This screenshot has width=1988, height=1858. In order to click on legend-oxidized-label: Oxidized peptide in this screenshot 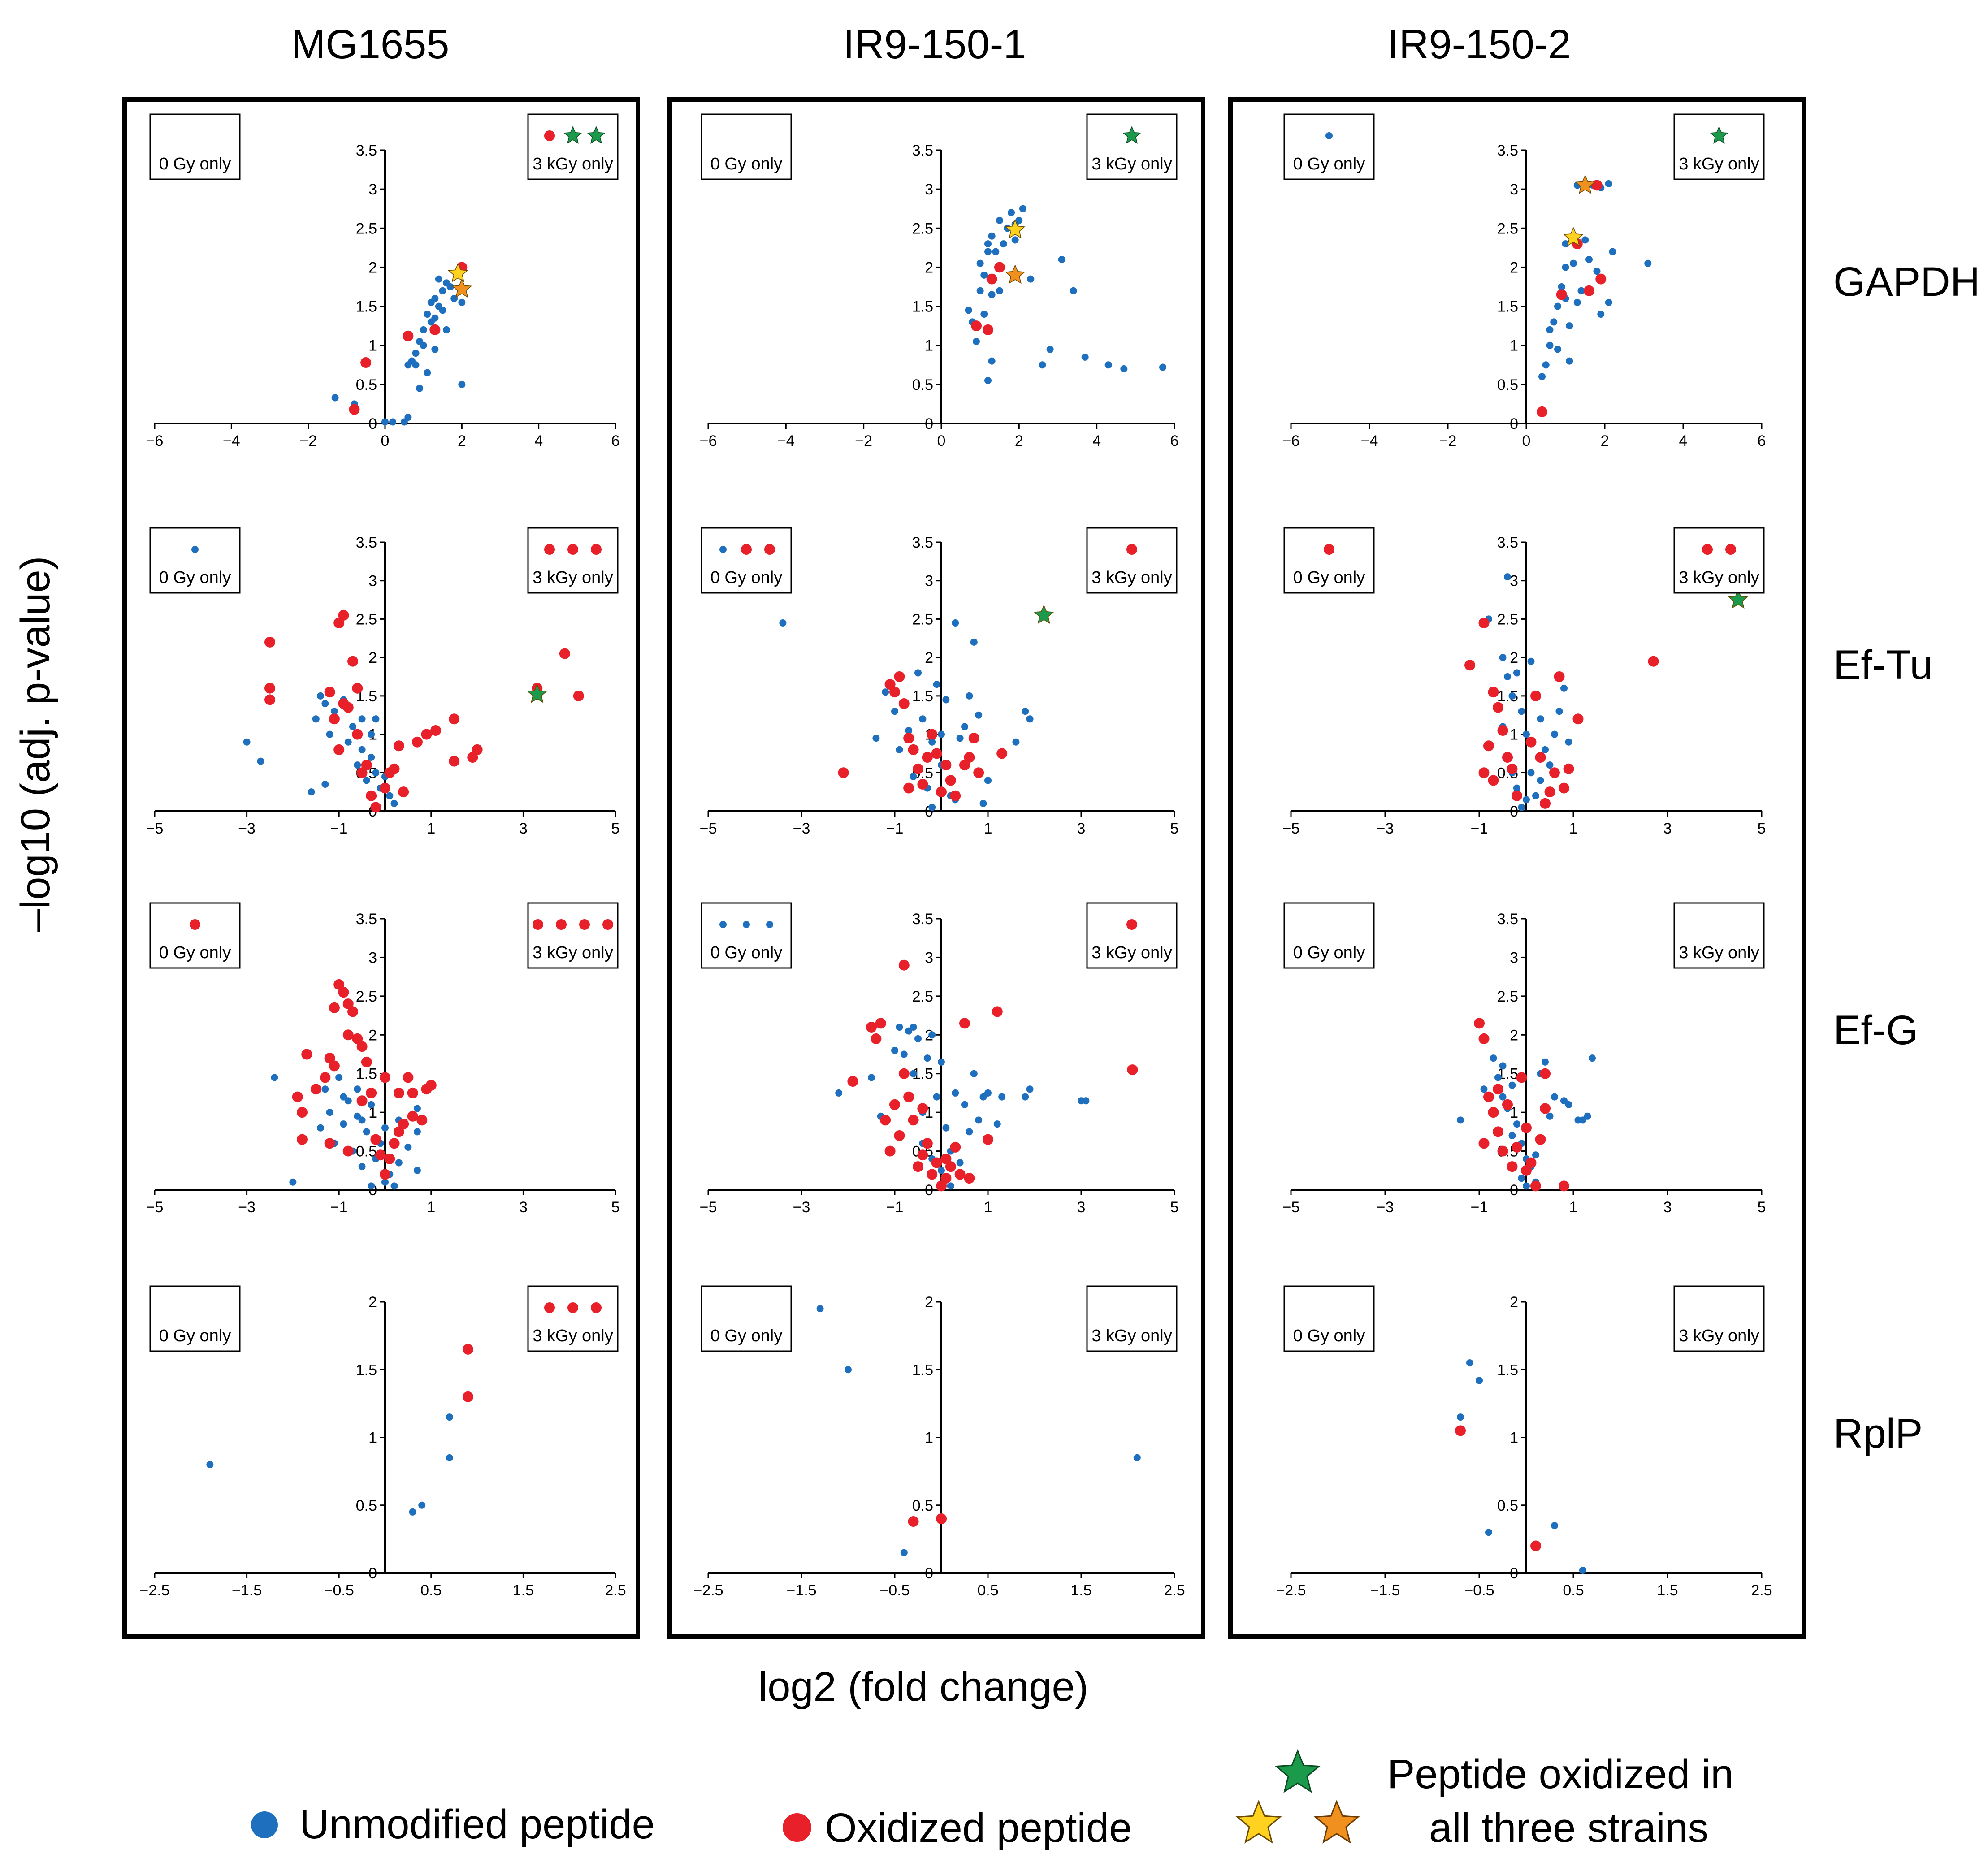, I will do `click(978, 1828)`.